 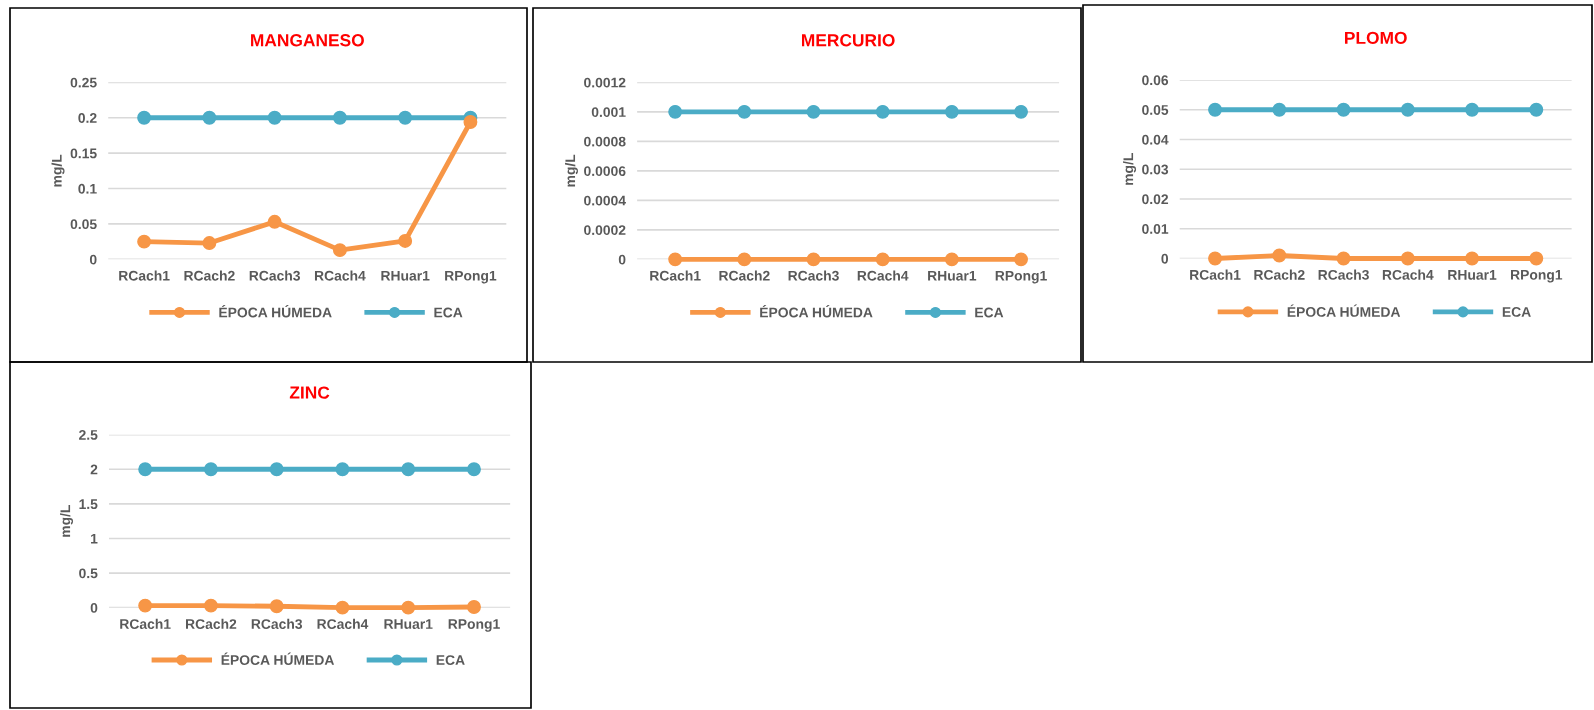 What do you see at coordinates (88, 434) in the screenshot?
I see `y-tick-label: 2.5` at bounding box center [88, 434].